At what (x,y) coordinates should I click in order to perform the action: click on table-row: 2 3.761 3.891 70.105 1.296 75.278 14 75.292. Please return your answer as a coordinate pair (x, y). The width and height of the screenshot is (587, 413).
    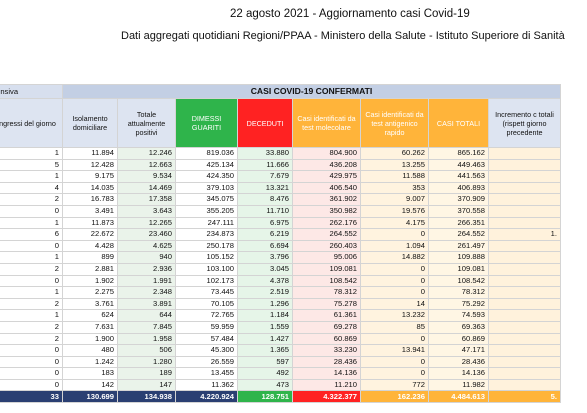
    Looking at the image, I should click on (280, 304).